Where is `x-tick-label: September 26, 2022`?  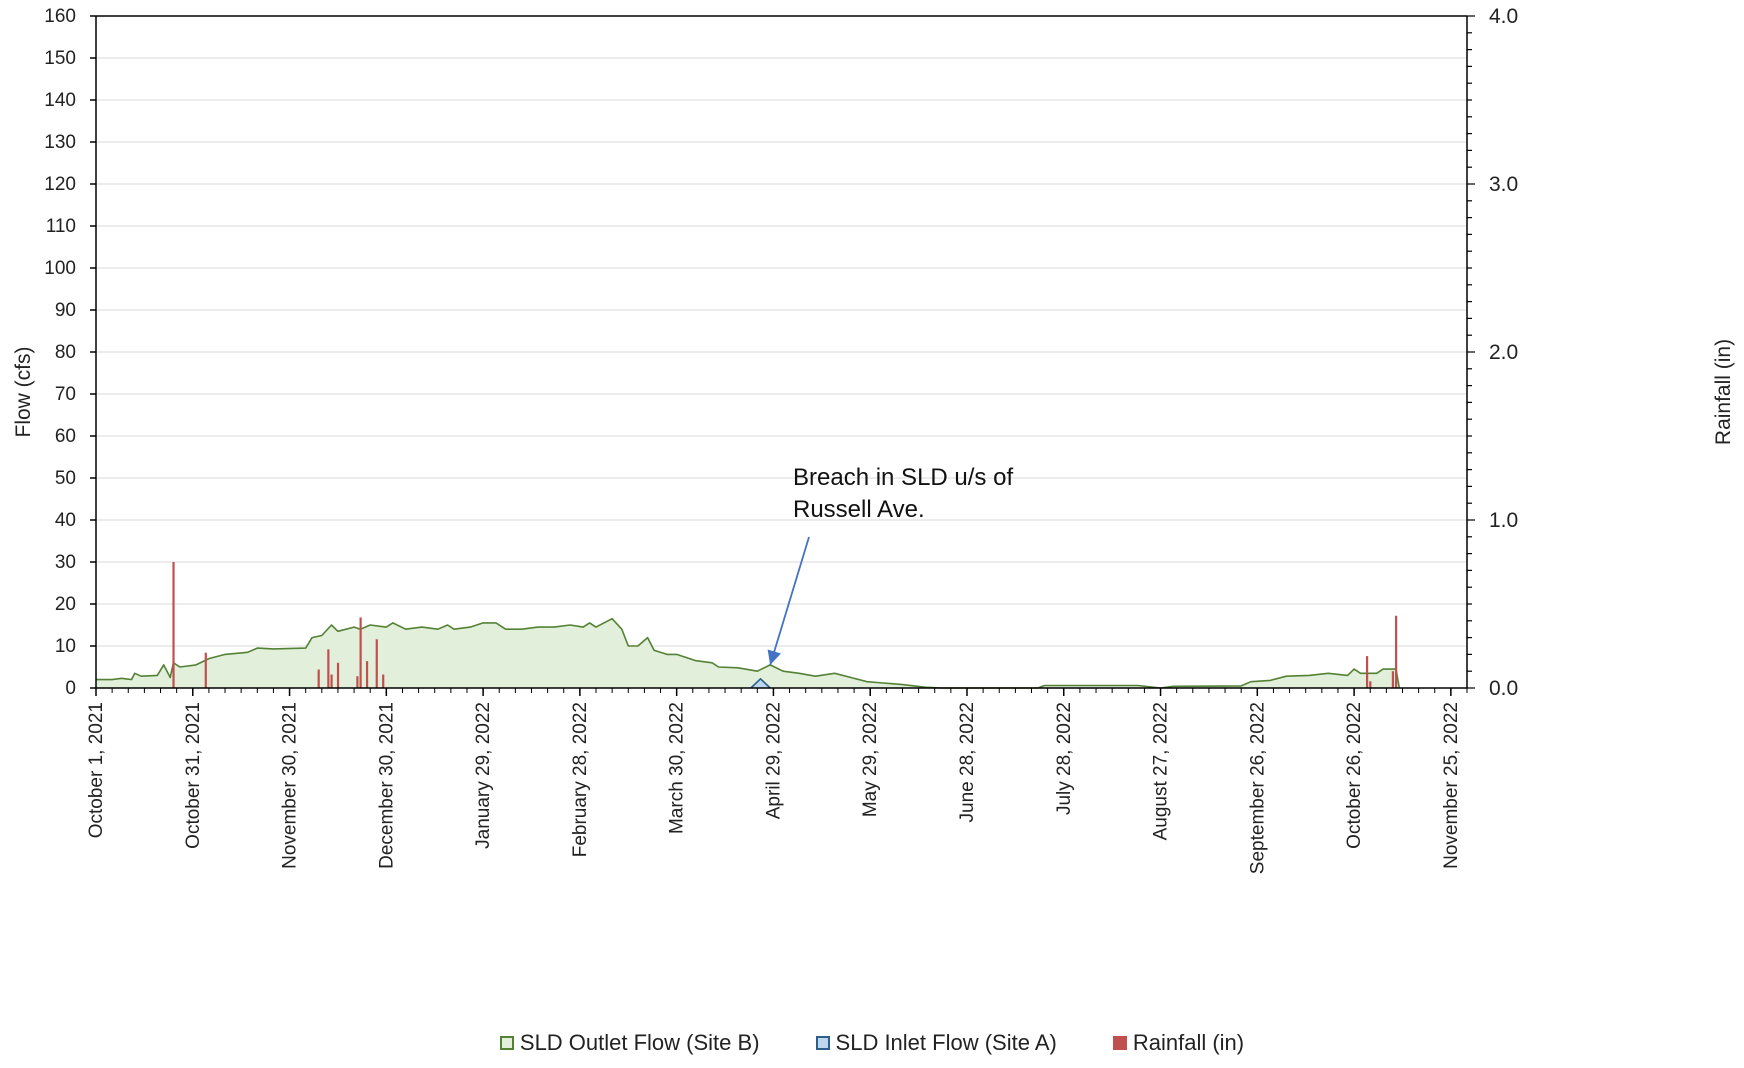
x-tick-label: September 26, 2022 is located at coordinates (1257, 788).